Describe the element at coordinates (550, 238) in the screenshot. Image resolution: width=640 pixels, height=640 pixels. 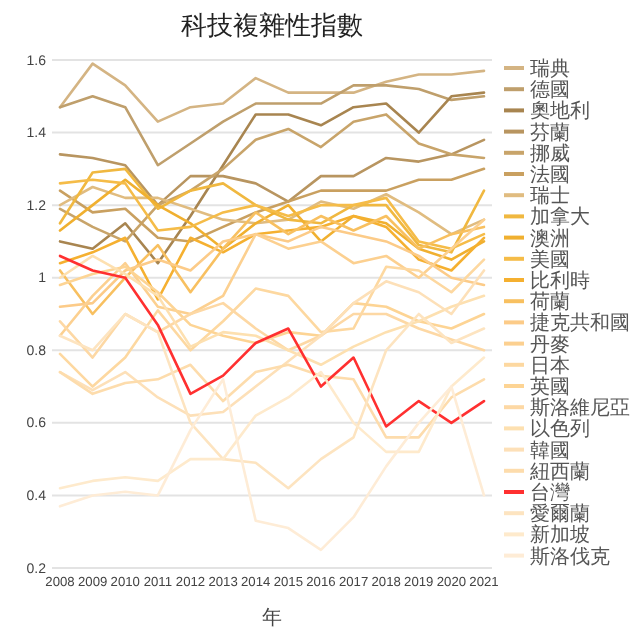
I see `legend-label: 澳洲` at that location.